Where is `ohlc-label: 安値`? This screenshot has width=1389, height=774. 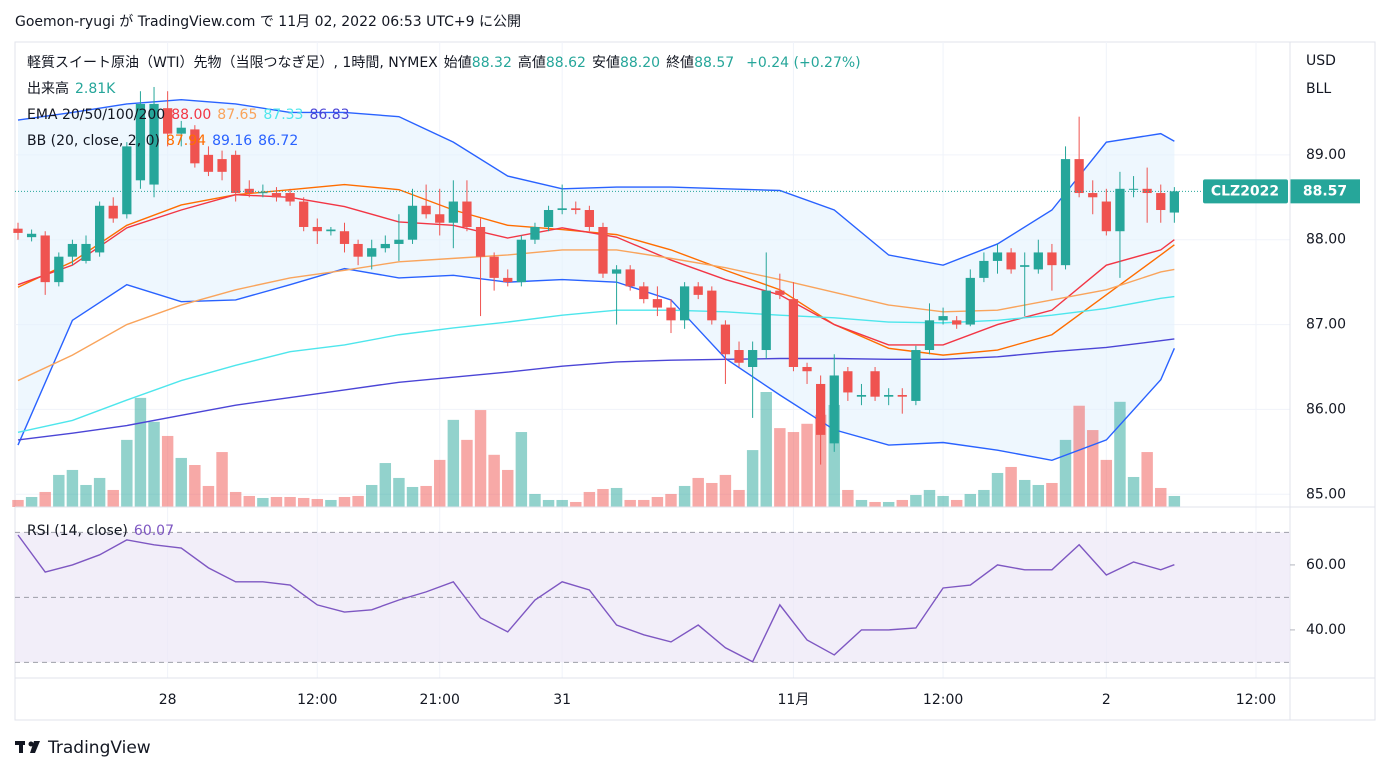 ohlc-label: 安値 is located at coordinates (605, 63).